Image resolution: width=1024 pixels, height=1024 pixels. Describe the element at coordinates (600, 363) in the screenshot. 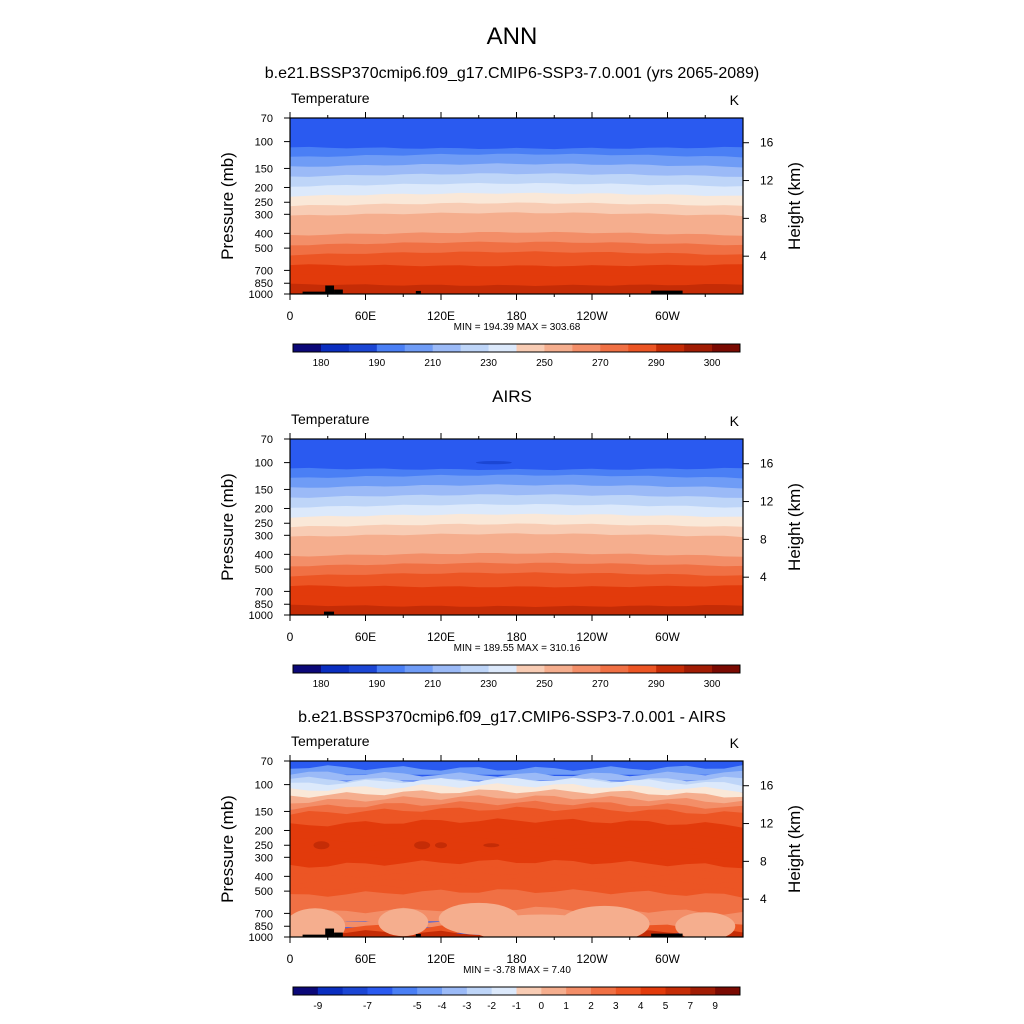

I see `colorbar-label: 270` at that location.